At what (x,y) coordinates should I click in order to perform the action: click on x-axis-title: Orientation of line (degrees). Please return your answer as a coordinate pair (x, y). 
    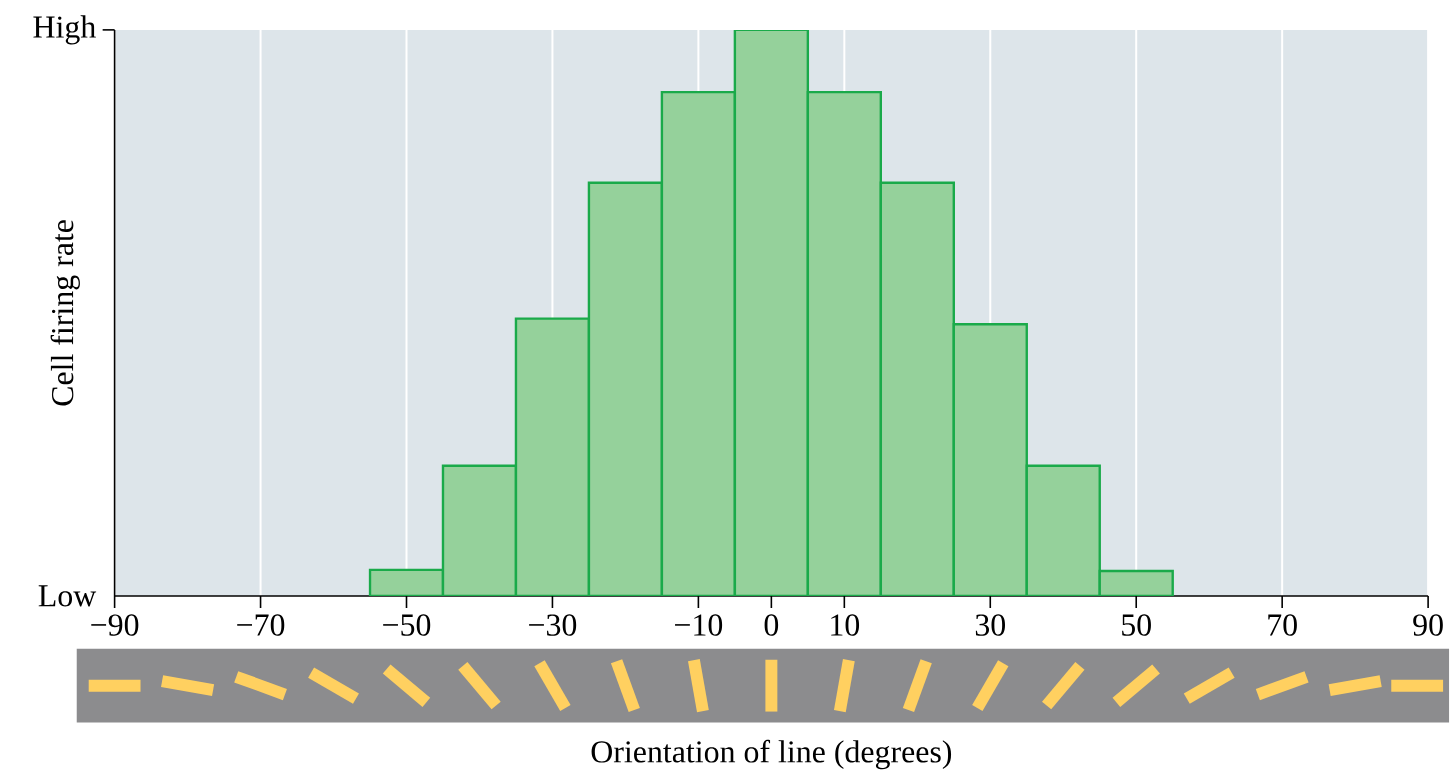
    Looking at the image, I should click on (771, 754).